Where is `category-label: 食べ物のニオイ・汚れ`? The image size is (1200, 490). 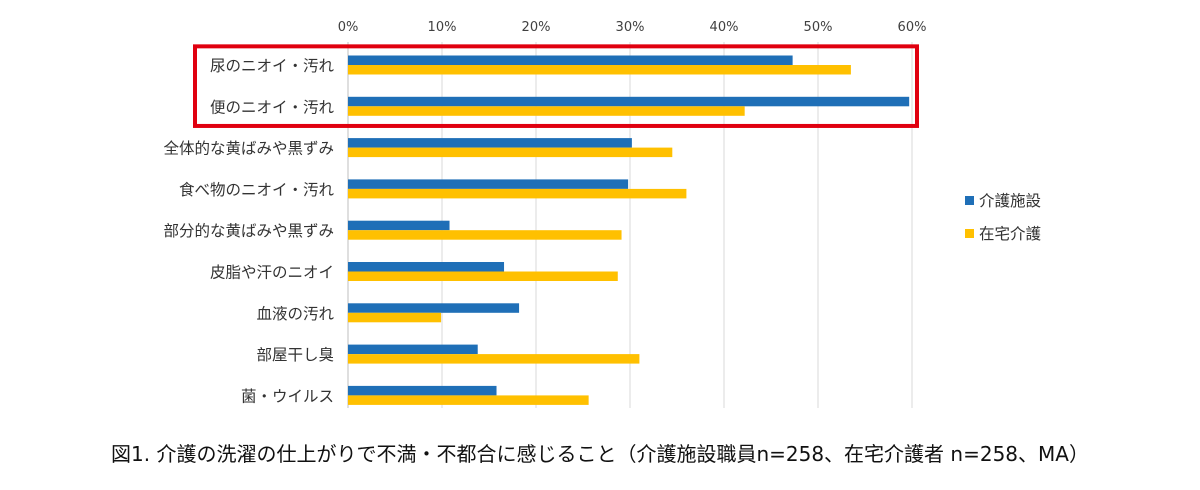
category-label: 食べ物のニオイ・汚れ is located at coordinates (257, 190).